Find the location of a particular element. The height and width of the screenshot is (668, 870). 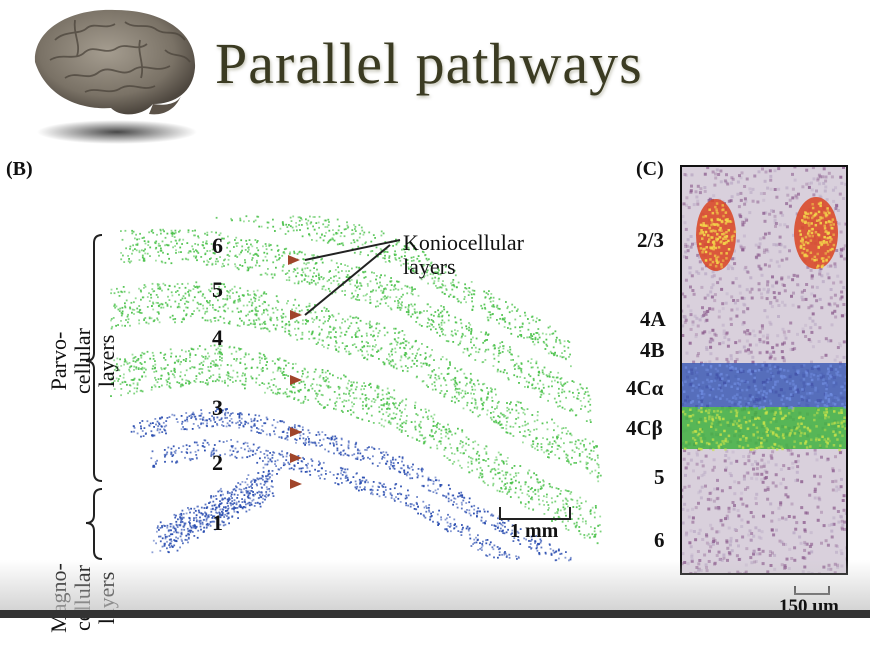

konio-line-2: layers is located at coordinates (429, 266).